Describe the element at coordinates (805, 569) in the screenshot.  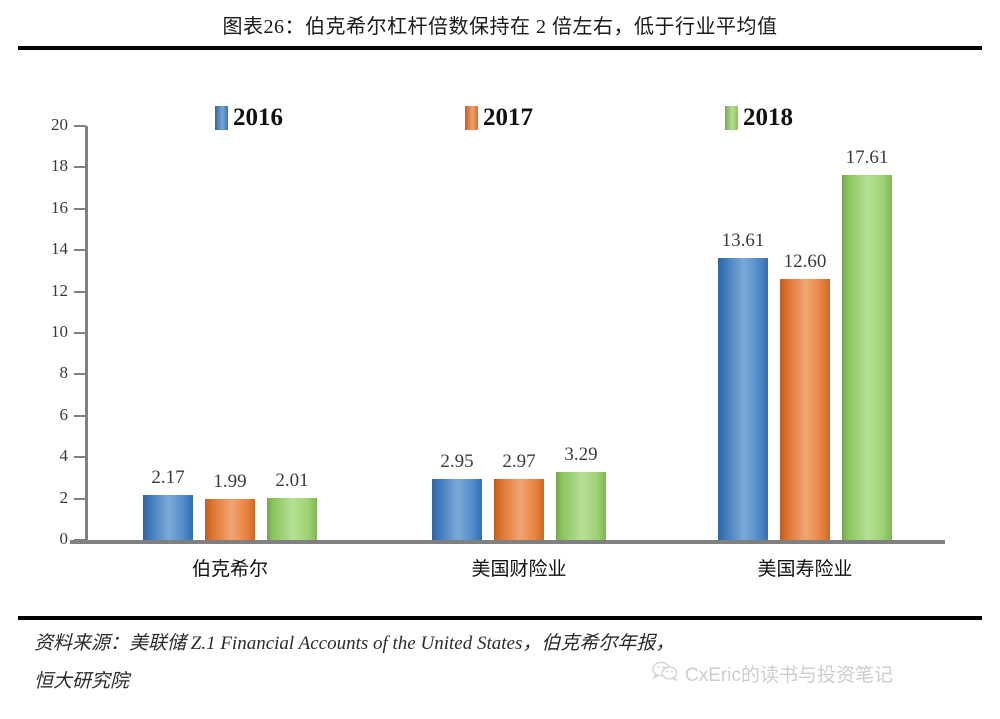
I see `category-label: 美国寿险业` at that location.